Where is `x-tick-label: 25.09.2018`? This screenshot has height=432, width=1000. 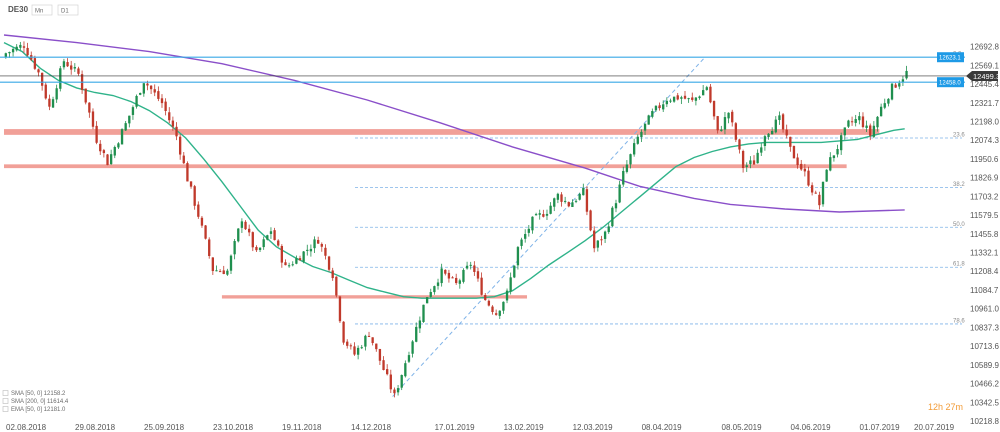 x-tick-label: 25.09.2018 is located at coordinates (164, 427).